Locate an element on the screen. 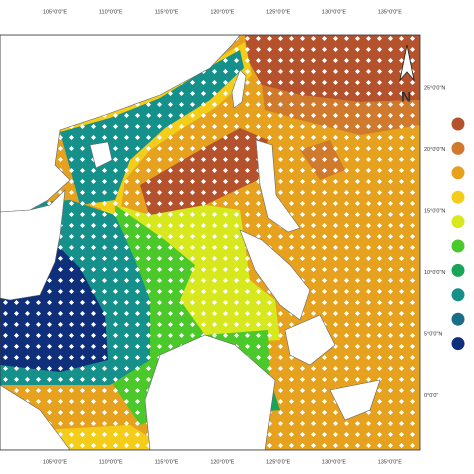 Image resolution: width=474 pixels, height=474 pixels. land-mindanao is located at coordinates (310, 340).